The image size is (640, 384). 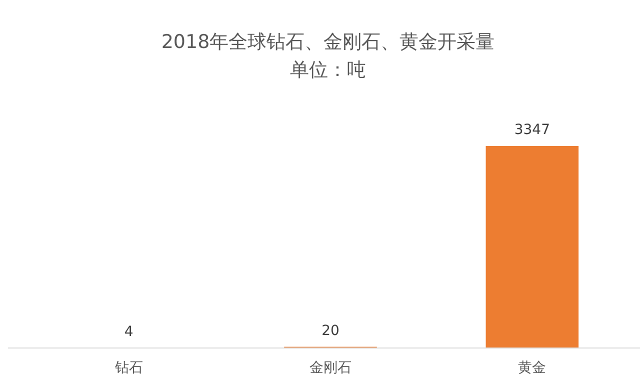 I want to click on chart-subtitle: 单位：吨, so click(x=328, y=70).